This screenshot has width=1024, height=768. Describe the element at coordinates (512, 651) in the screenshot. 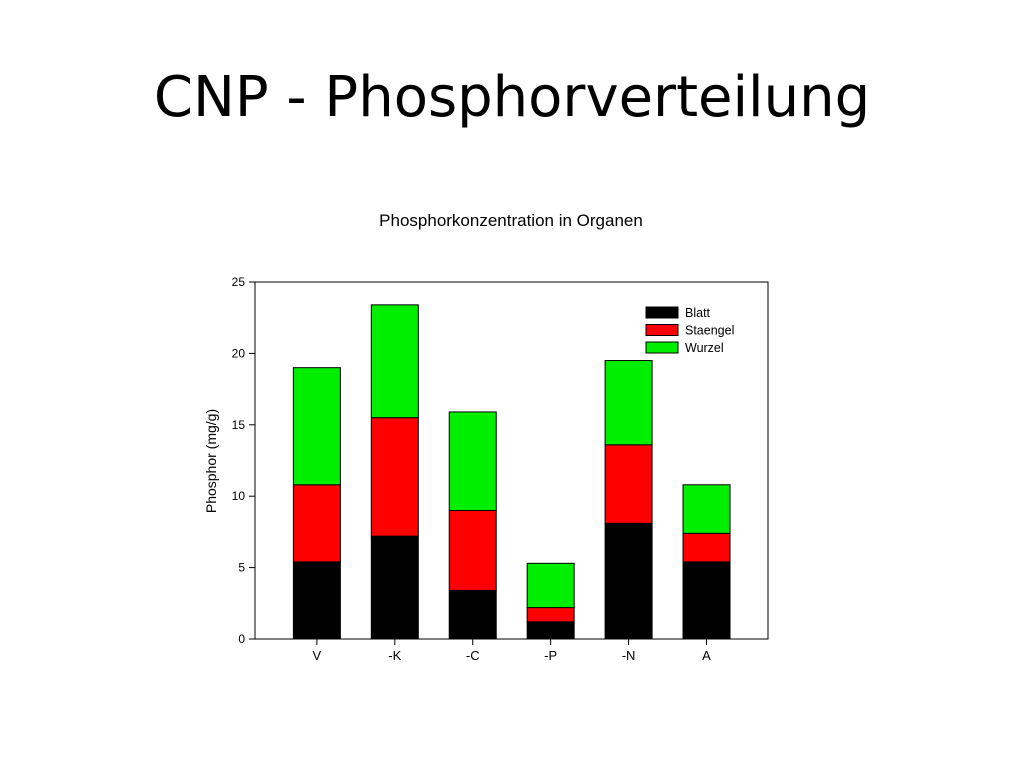

I see `x-axis: V -K -C -P -N A` at that location.